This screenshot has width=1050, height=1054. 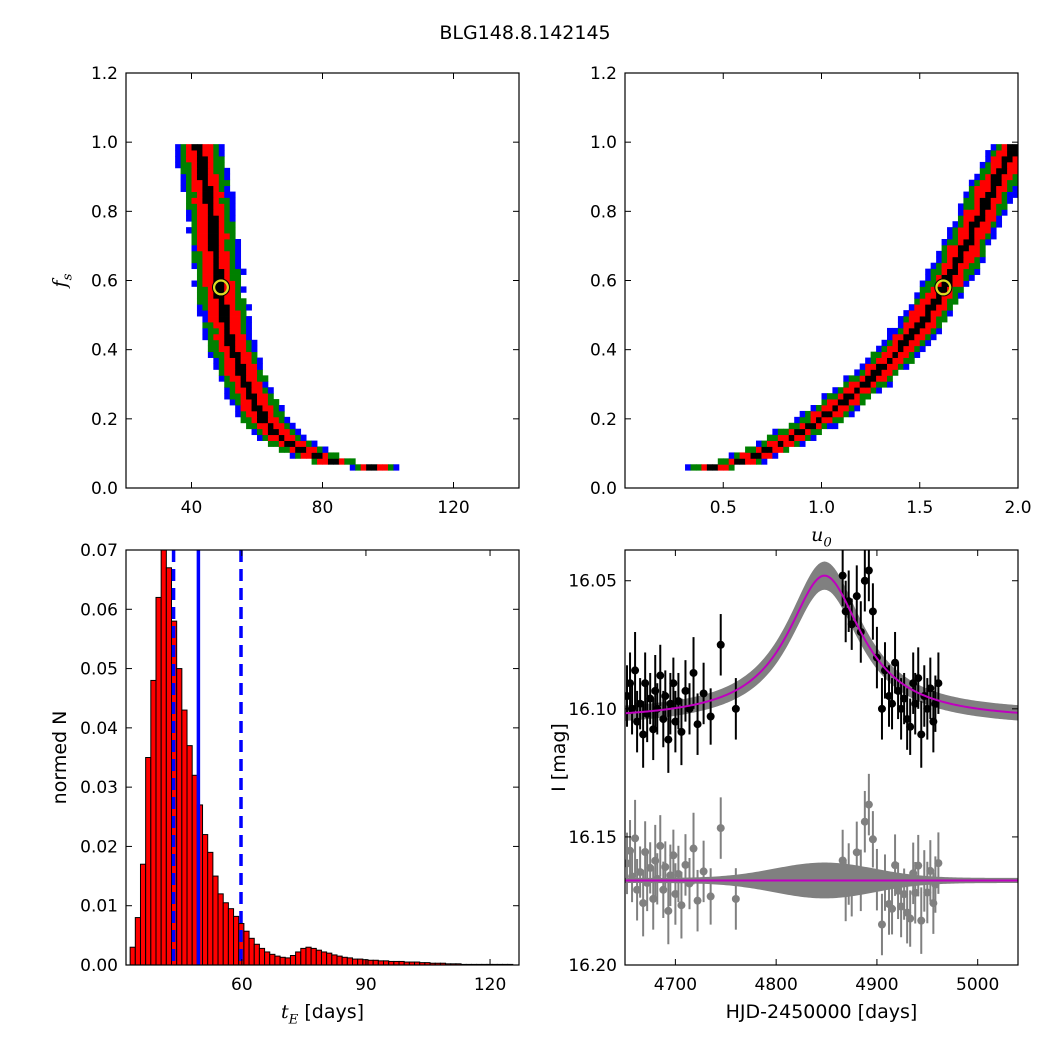 What do you see at coordinates (287, 307) in the screenshot?
I see `plot-area-tE-fs` at bounding box center [287, 307].